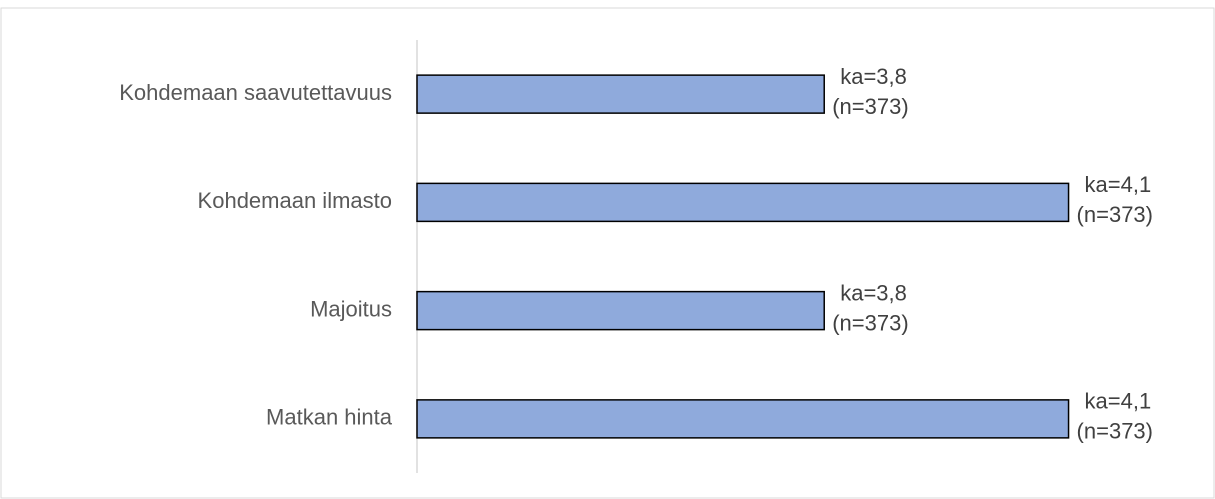 The image size is (1215, 499). Describe the element at coordinates (329, 417) in the screenshot. I see `y-tick-label: Matkan hinta` at that location.